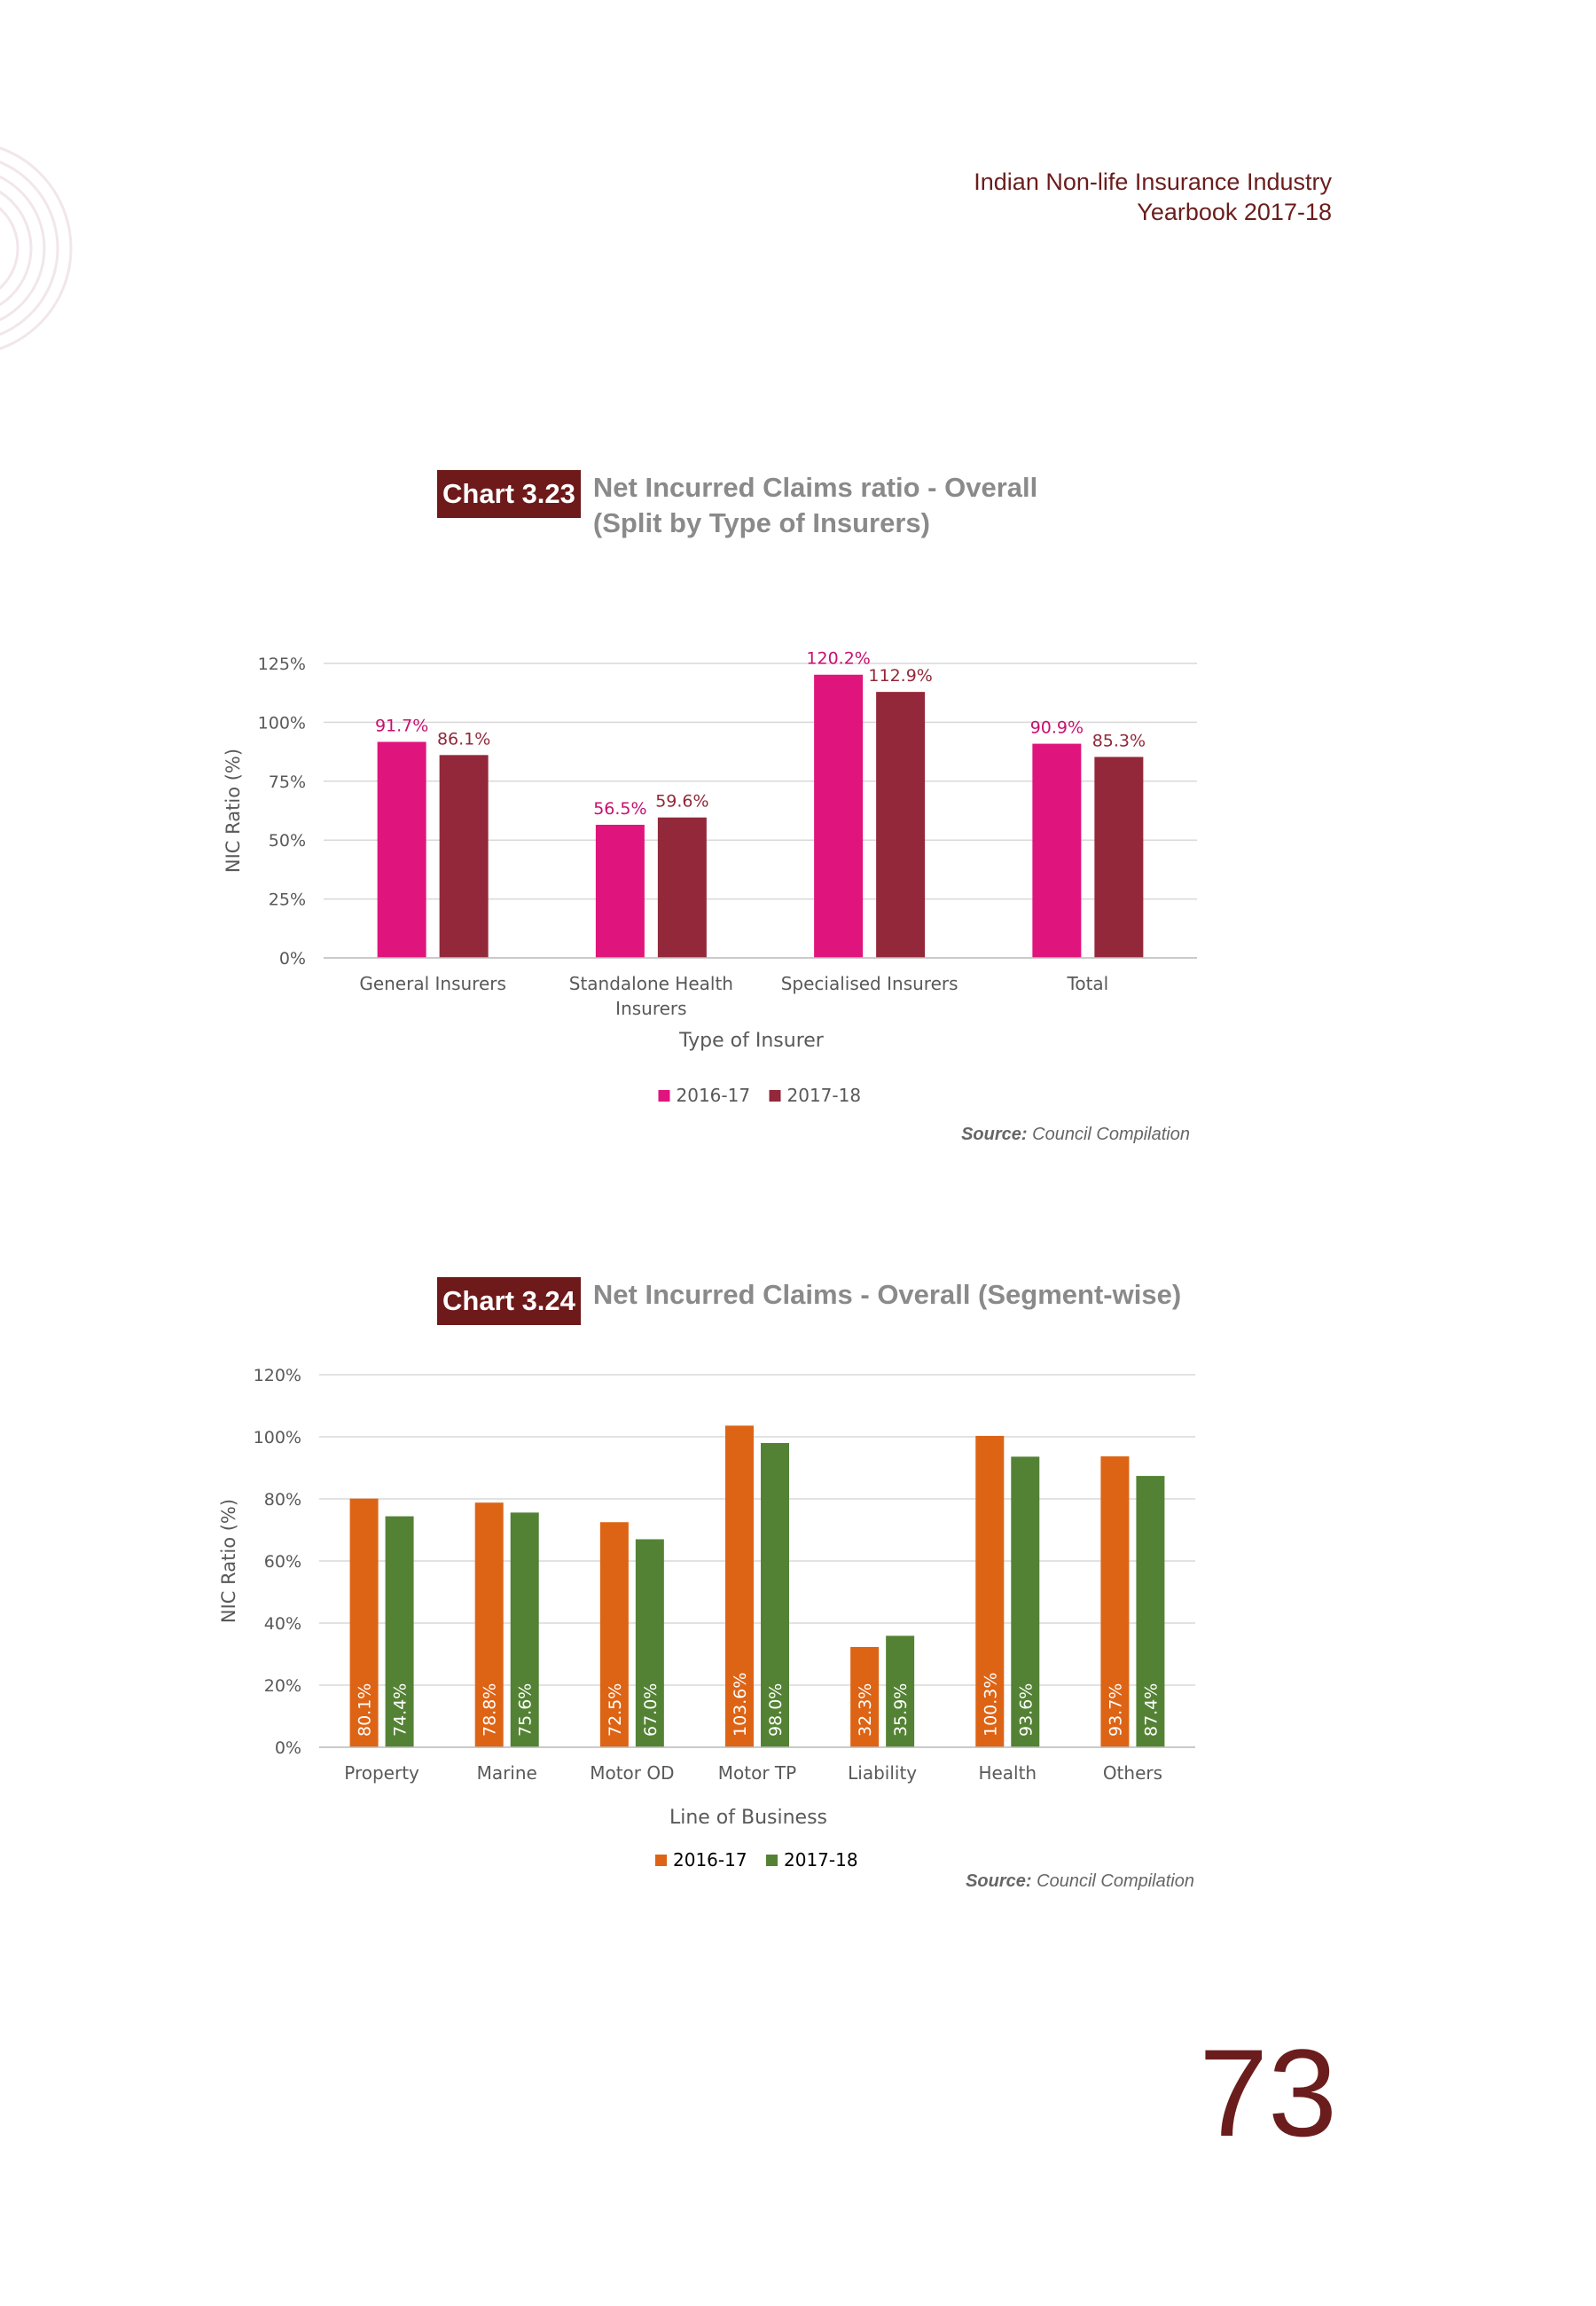 Image resolution: width=1596 pixels, height=2306 pixels. What do you see at coordinates (366, 1710) in the screenshot?
I see `chart2-data-label: 80.1%` at bounding box center [366, 1710].